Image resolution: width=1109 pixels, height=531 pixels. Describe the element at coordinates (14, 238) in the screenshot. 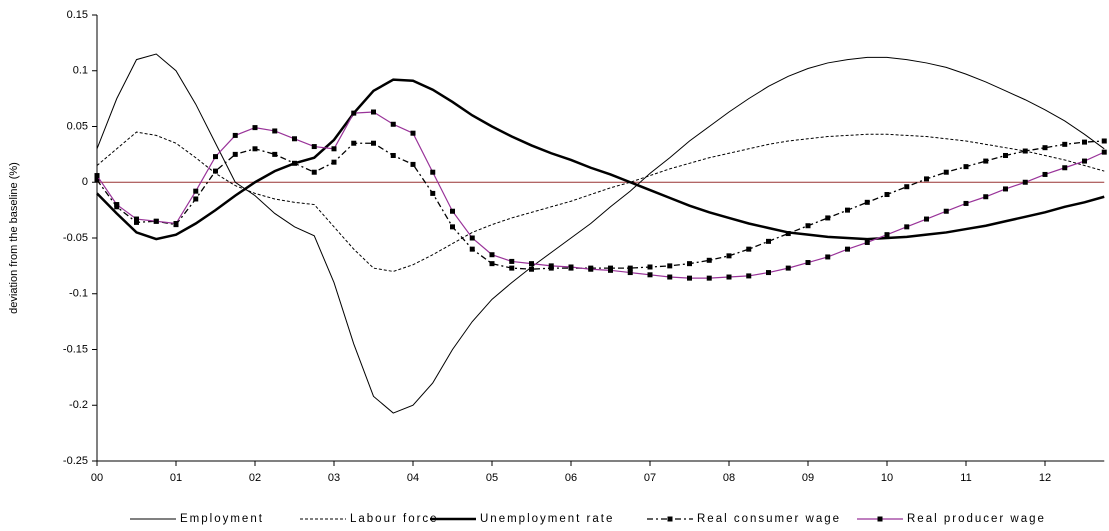

I see `y-axis-label: deviation from the baseline (%)` at that location.